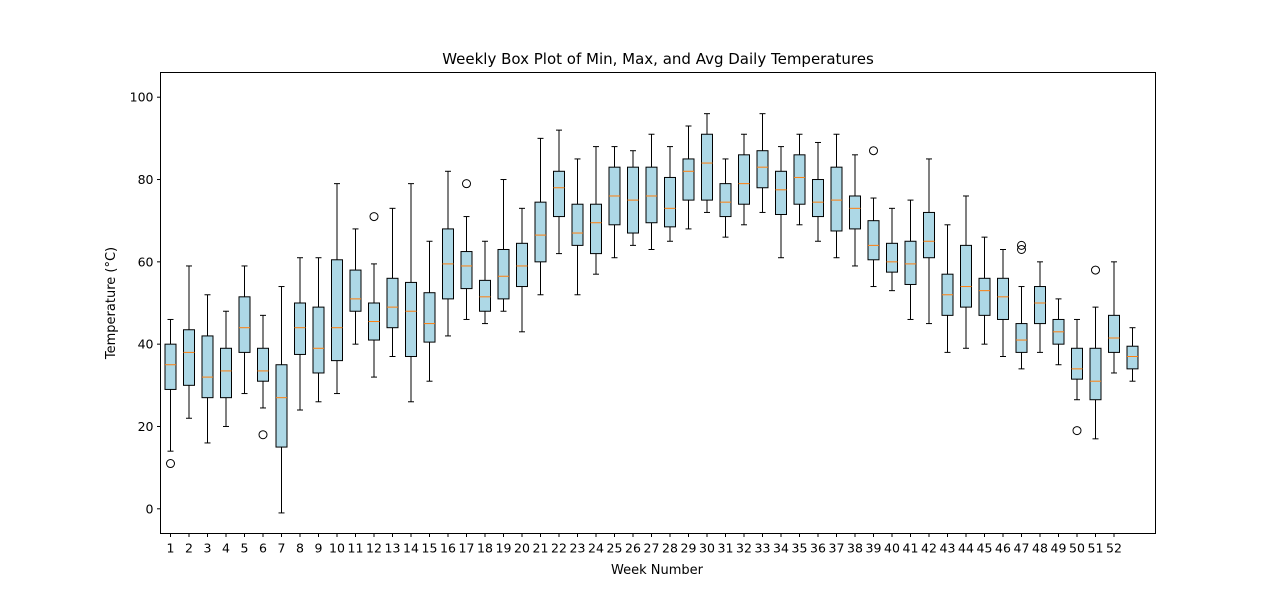  What do you see at coordinates (189, 548) in the screenshot?
I see `x-tick-label: 2` at bounding box center [189, 548].